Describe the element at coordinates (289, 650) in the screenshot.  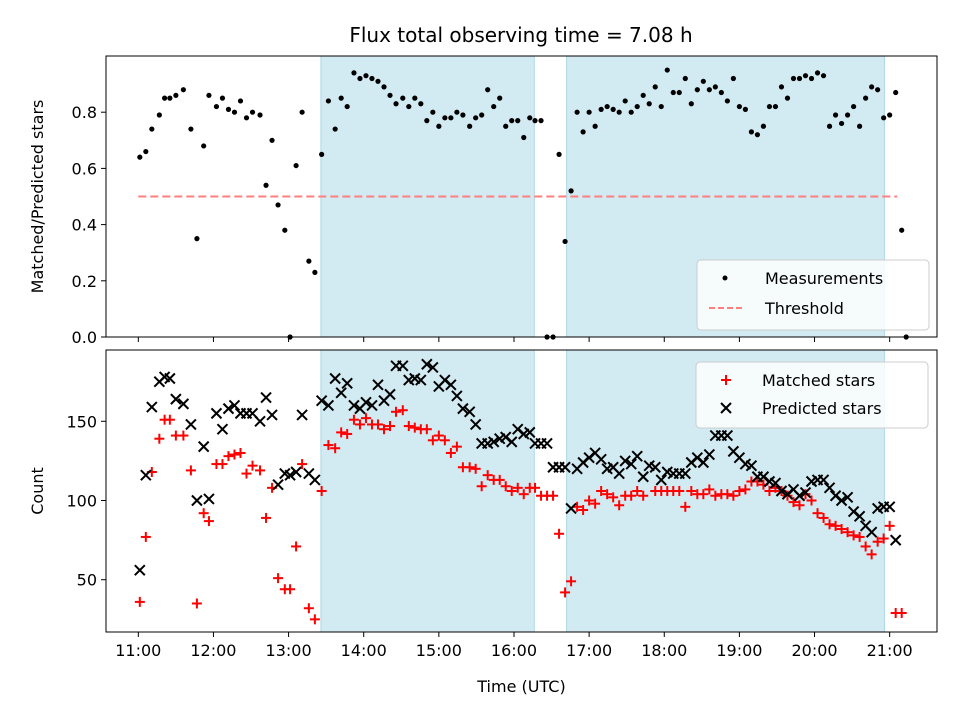
I see `x-tick-label-2: 13:00` at that location.